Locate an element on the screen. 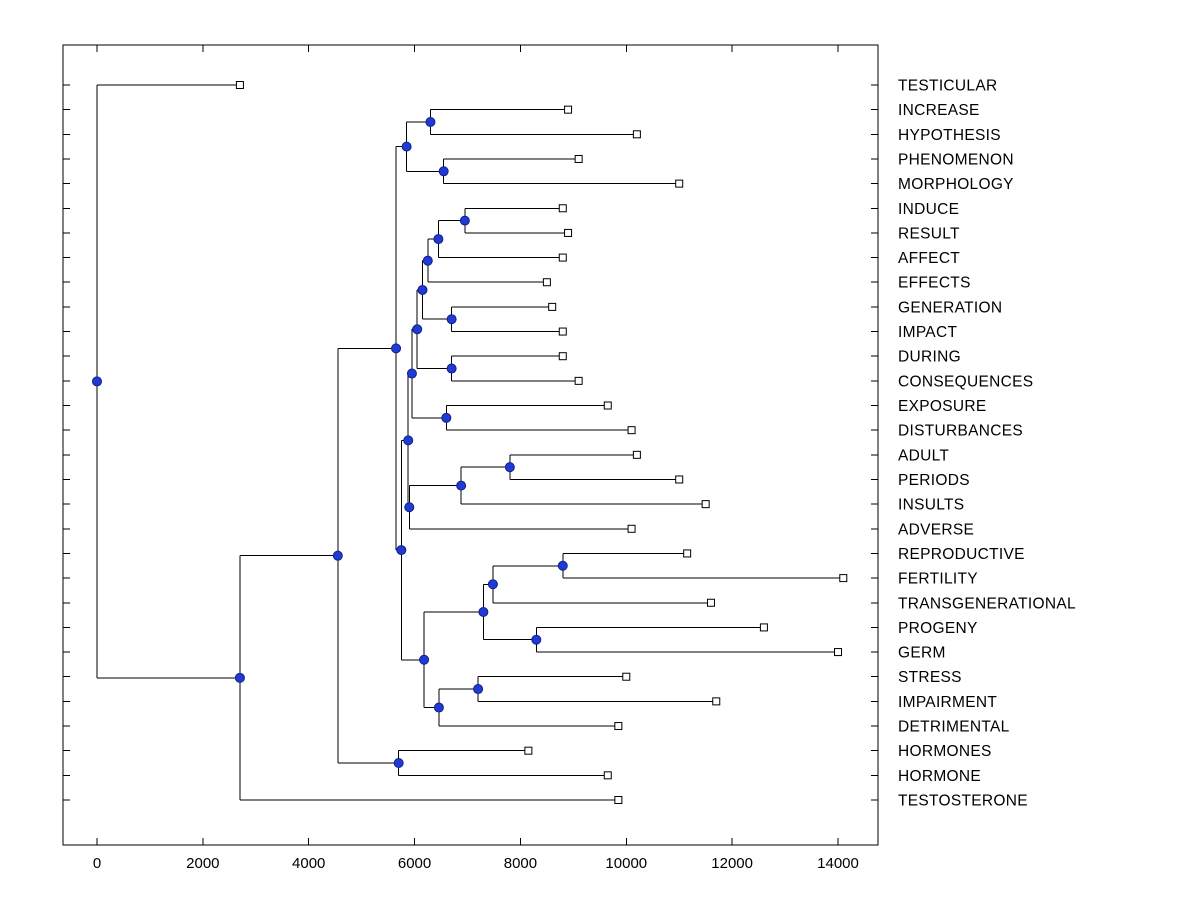 This screenshot has width=1200, height=900. leaf-label: MORPHOLOGY is located at coordinates (956, 184).